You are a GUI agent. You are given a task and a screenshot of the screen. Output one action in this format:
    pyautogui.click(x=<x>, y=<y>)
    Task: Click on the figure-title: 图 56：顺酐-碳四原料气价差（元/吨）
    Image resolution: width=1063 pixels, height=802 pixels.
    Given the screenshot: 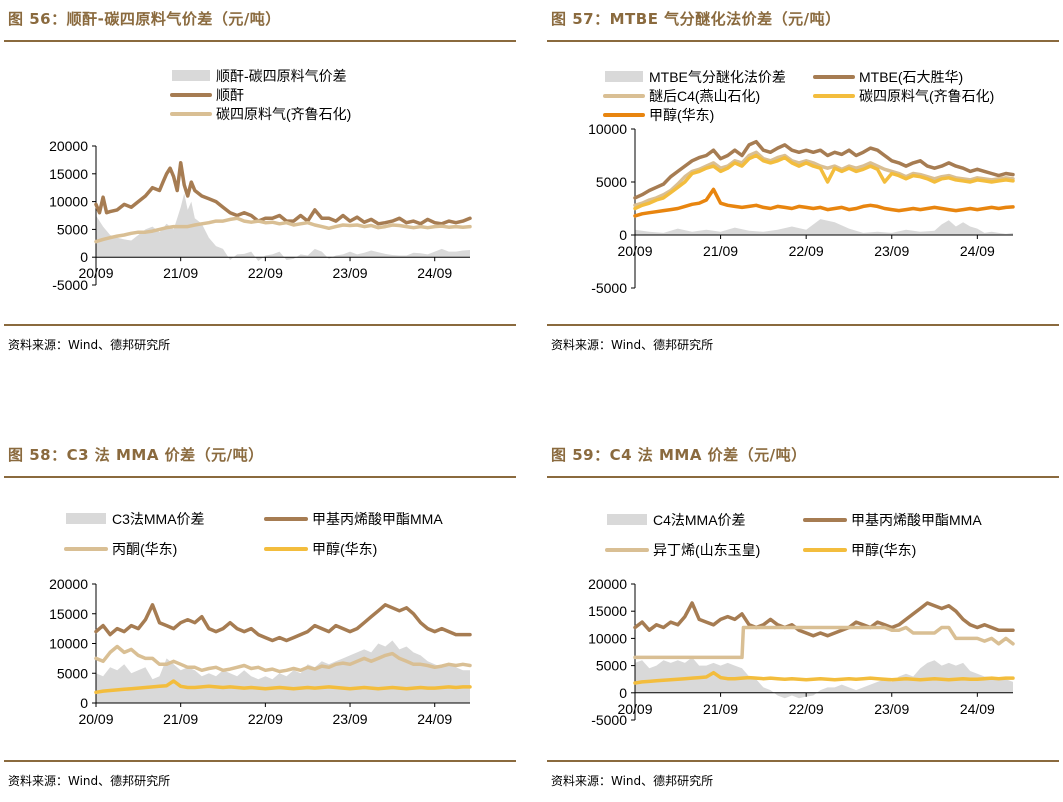 What is the action you would take?
    pyautogui.click(x=144, y=19)
    